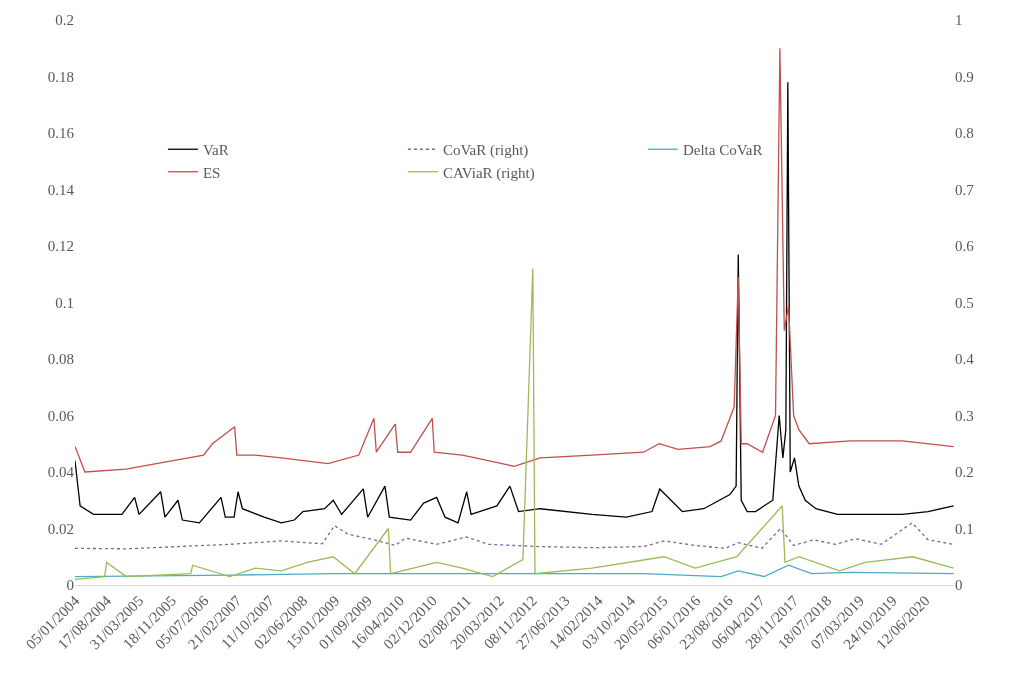  I want to click on y-tick-label: 0.1, so click(64, 302).